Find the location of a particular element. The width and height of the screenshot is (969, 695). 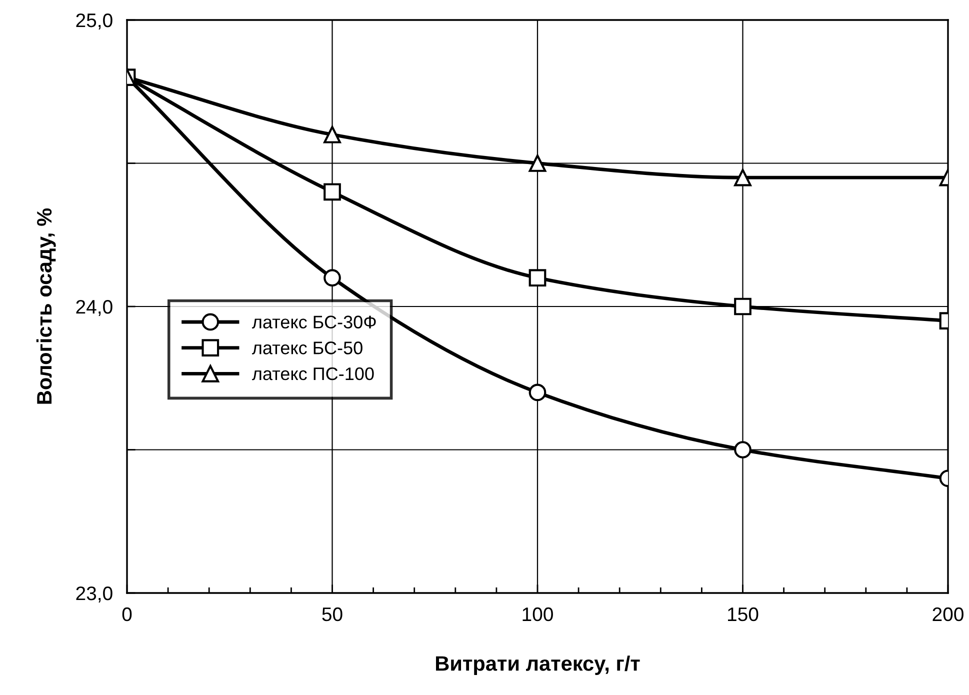

y-tick-label: 23,0 is located at coordinates (94, 594).